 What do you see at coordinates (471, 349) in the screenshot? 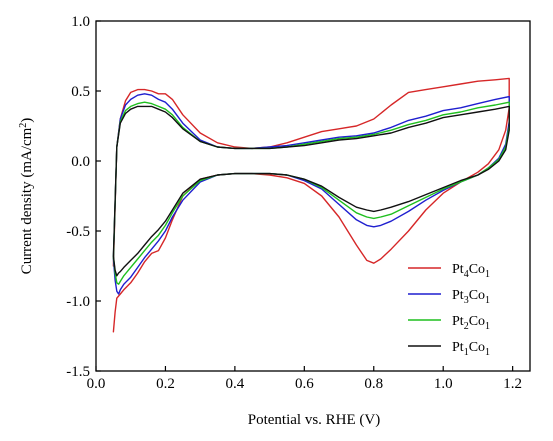
I see `legend-label: Pt1Co1` at bounding box center [471, 349].